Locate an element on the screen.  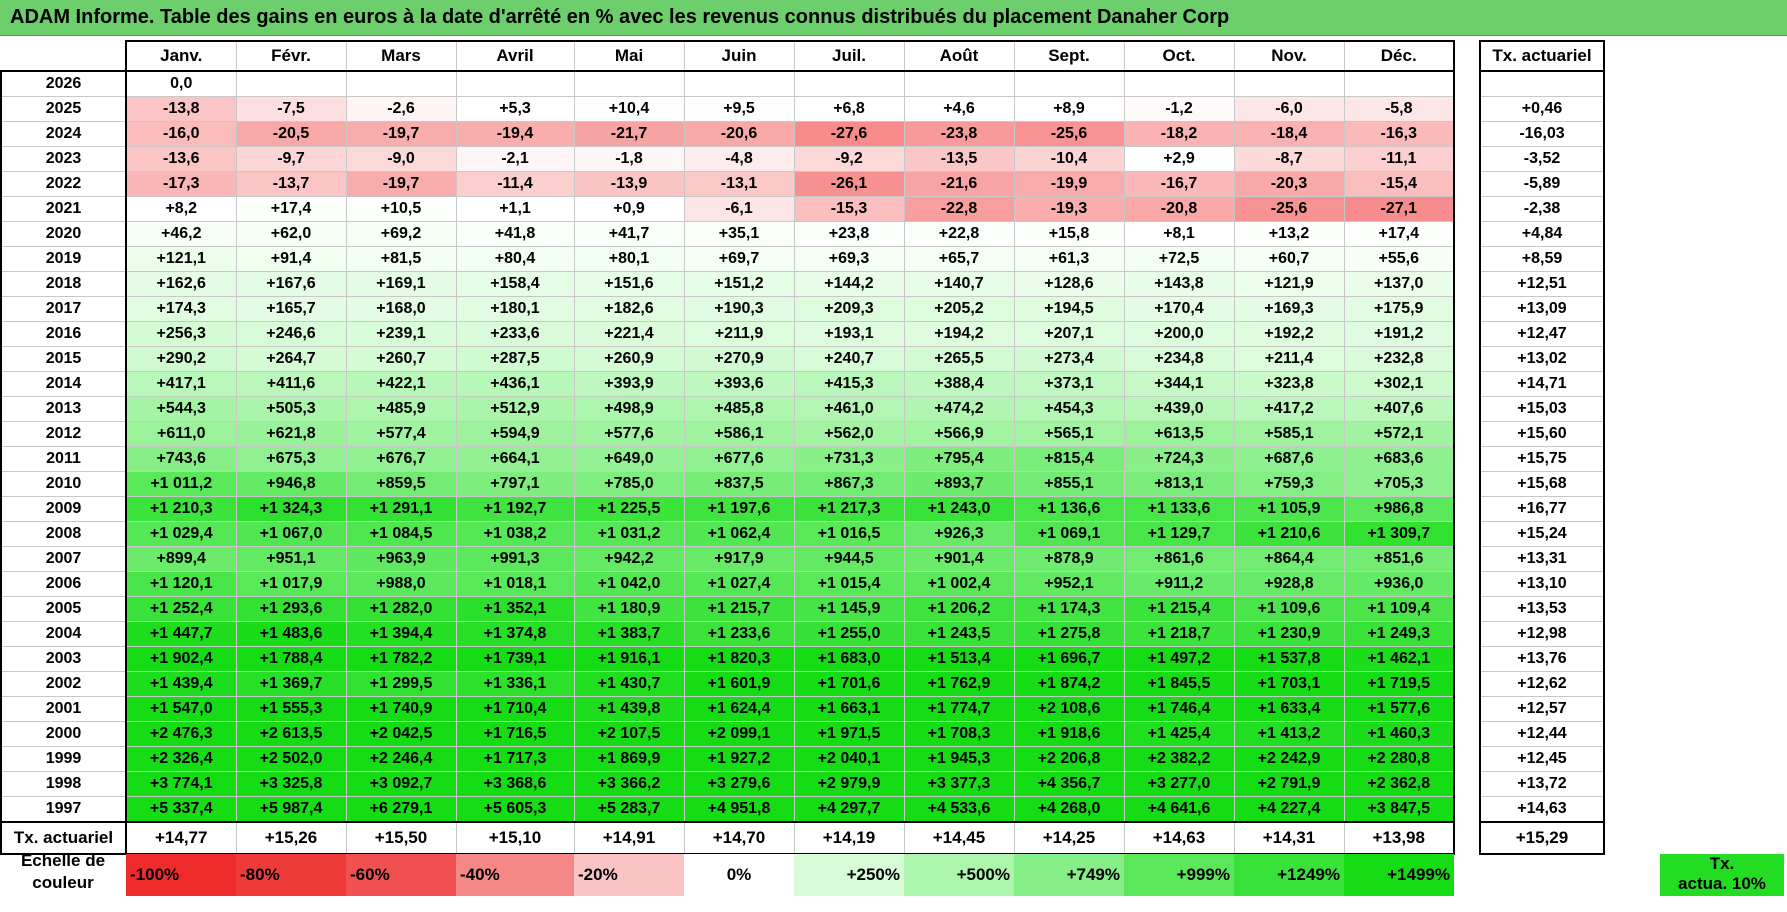
value-cell: +2 476,3 is located at coordinates (181, 734).